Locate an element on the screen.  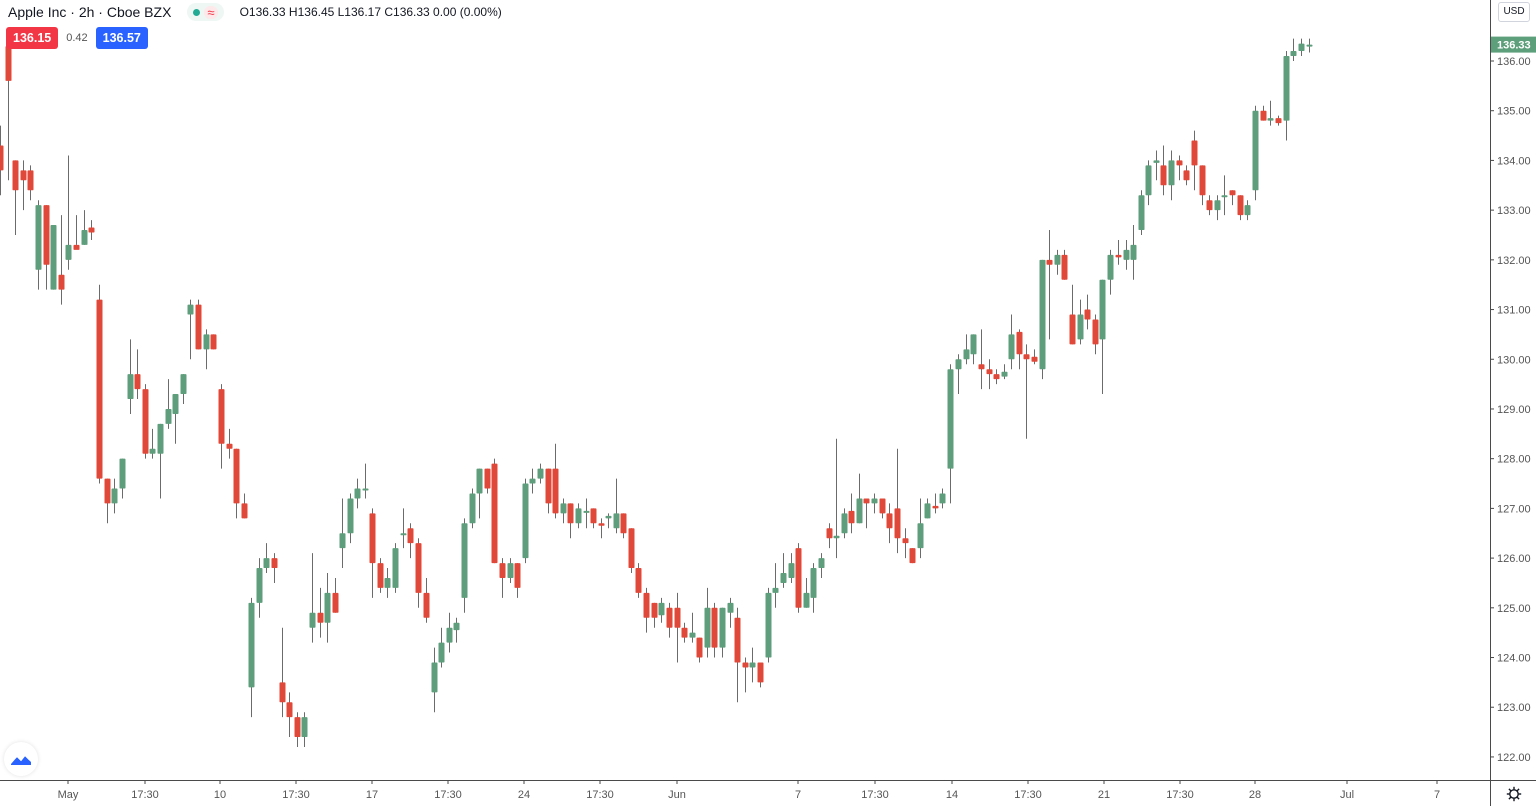
time-tick-label: Jun is located at coordinates (677, 795).